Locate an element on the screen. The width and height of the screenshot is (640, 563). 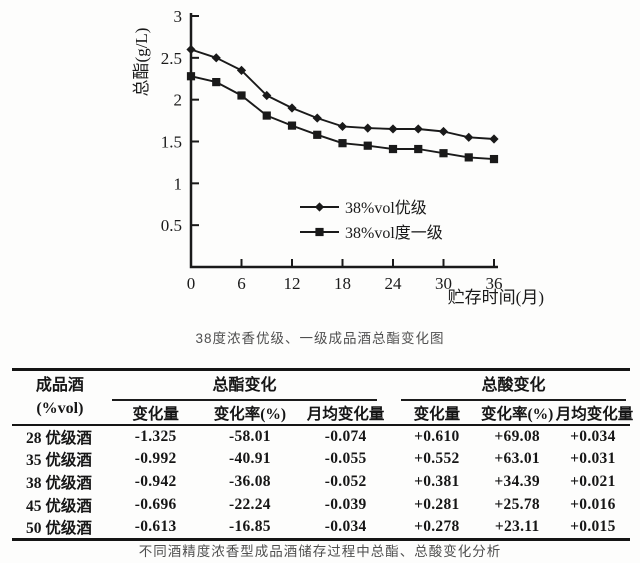
table-sub-header-row: 变化量 变化率(%) 月均变化量 变化量 变化率(%) 月均变化量 is located at coordinates (322, 413).